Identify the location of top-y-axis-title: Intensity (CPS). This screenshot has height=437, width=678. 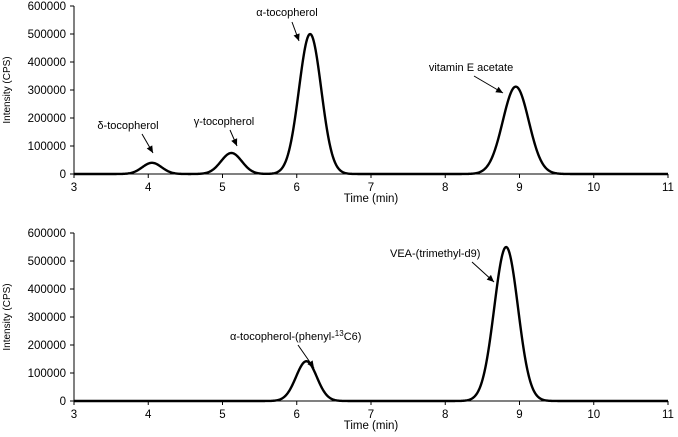
(7, 89).